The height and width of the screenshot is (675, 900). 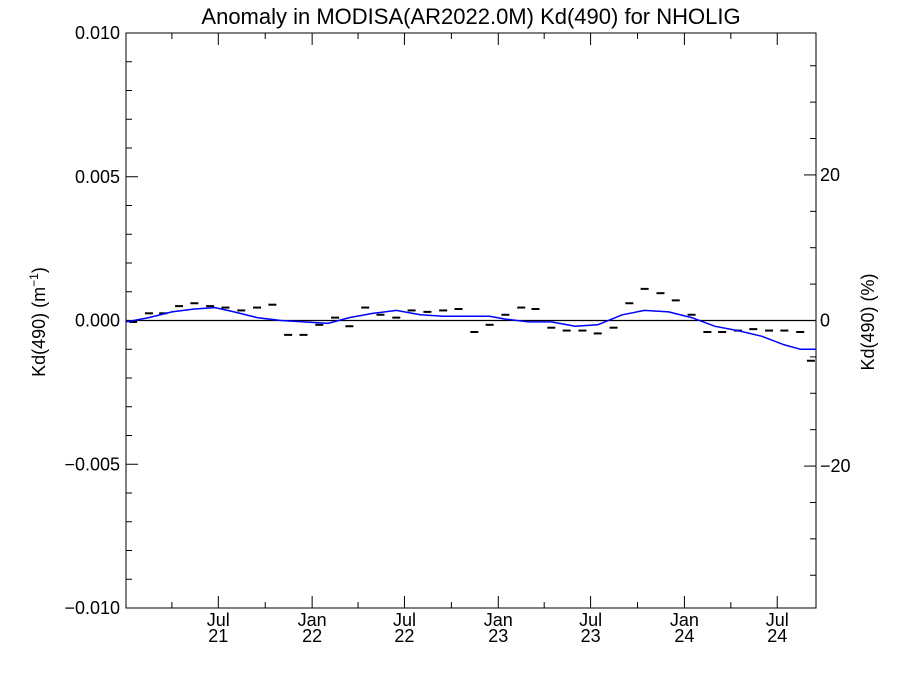 I want to click on x-tick-label-year: 21, so click(x=218, y=636).